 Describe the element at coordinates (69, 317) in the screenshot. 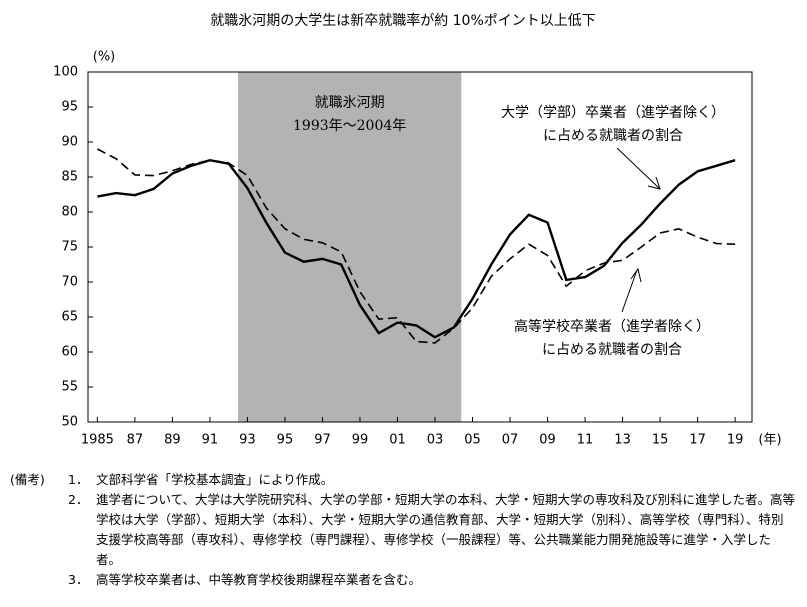

I see `y-tick-label: 65` at that location.